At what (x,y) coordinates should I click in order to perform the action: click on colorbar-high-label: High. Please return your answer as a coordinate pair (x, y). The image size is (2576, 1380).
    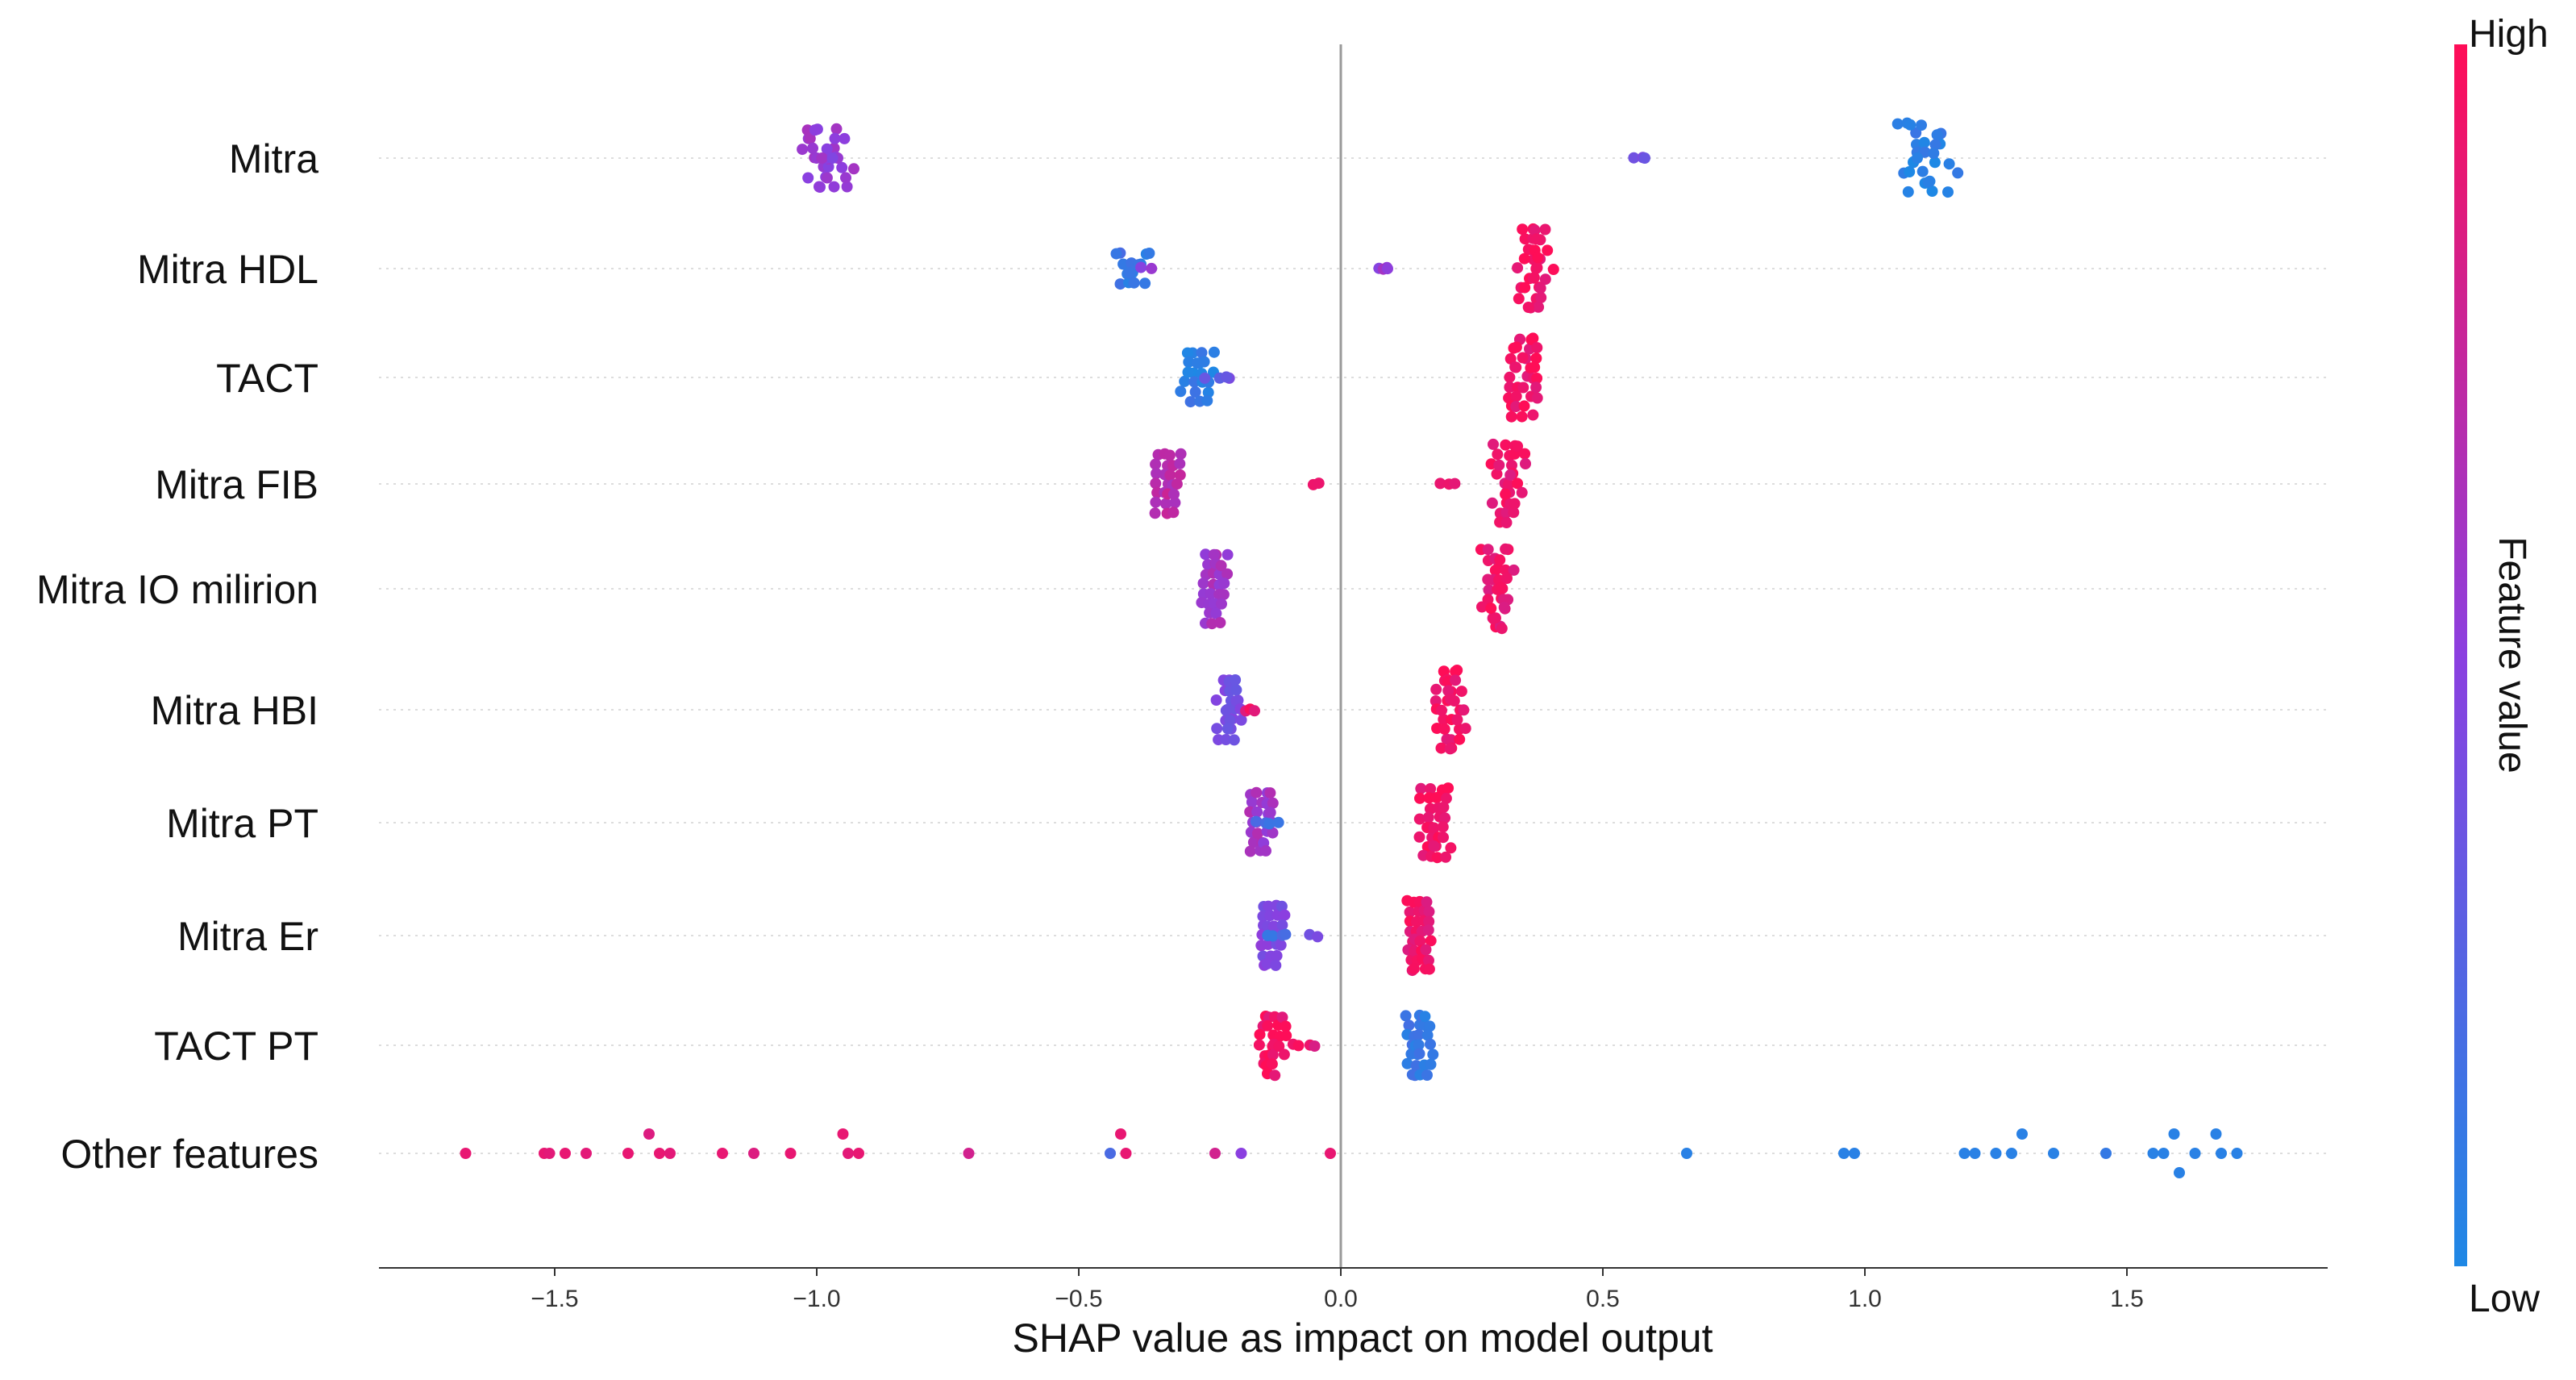
    Looking at the image, I should click on (2509, 34).